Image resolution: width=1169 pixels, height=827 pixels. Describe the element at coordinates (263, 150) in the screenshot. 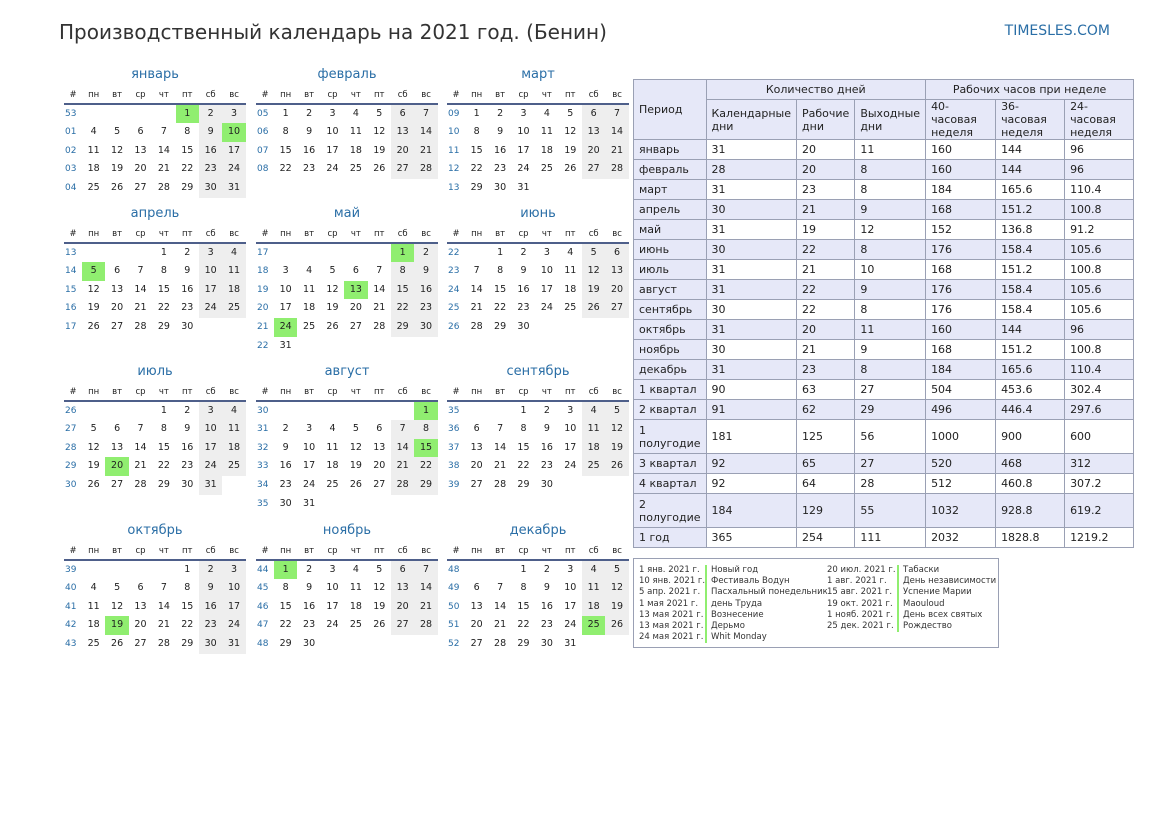

I see `week-number: 07` at that location.